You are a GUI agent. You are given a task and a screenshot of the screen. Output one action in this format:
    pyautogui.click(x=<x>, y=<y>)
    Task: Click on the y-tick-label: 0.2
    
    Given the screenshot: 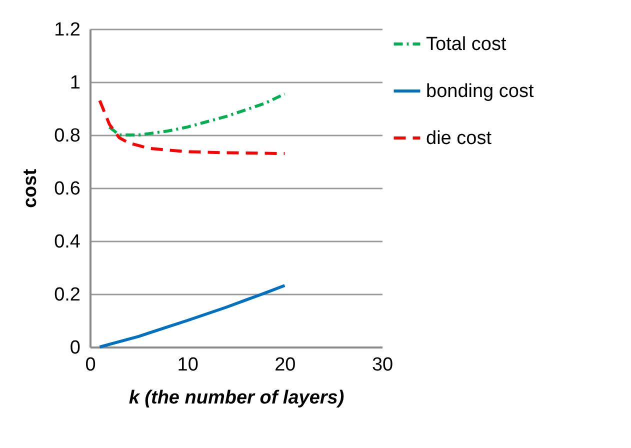 What is the action you would take?
    pyautogui.click(x=67, y=295)
    